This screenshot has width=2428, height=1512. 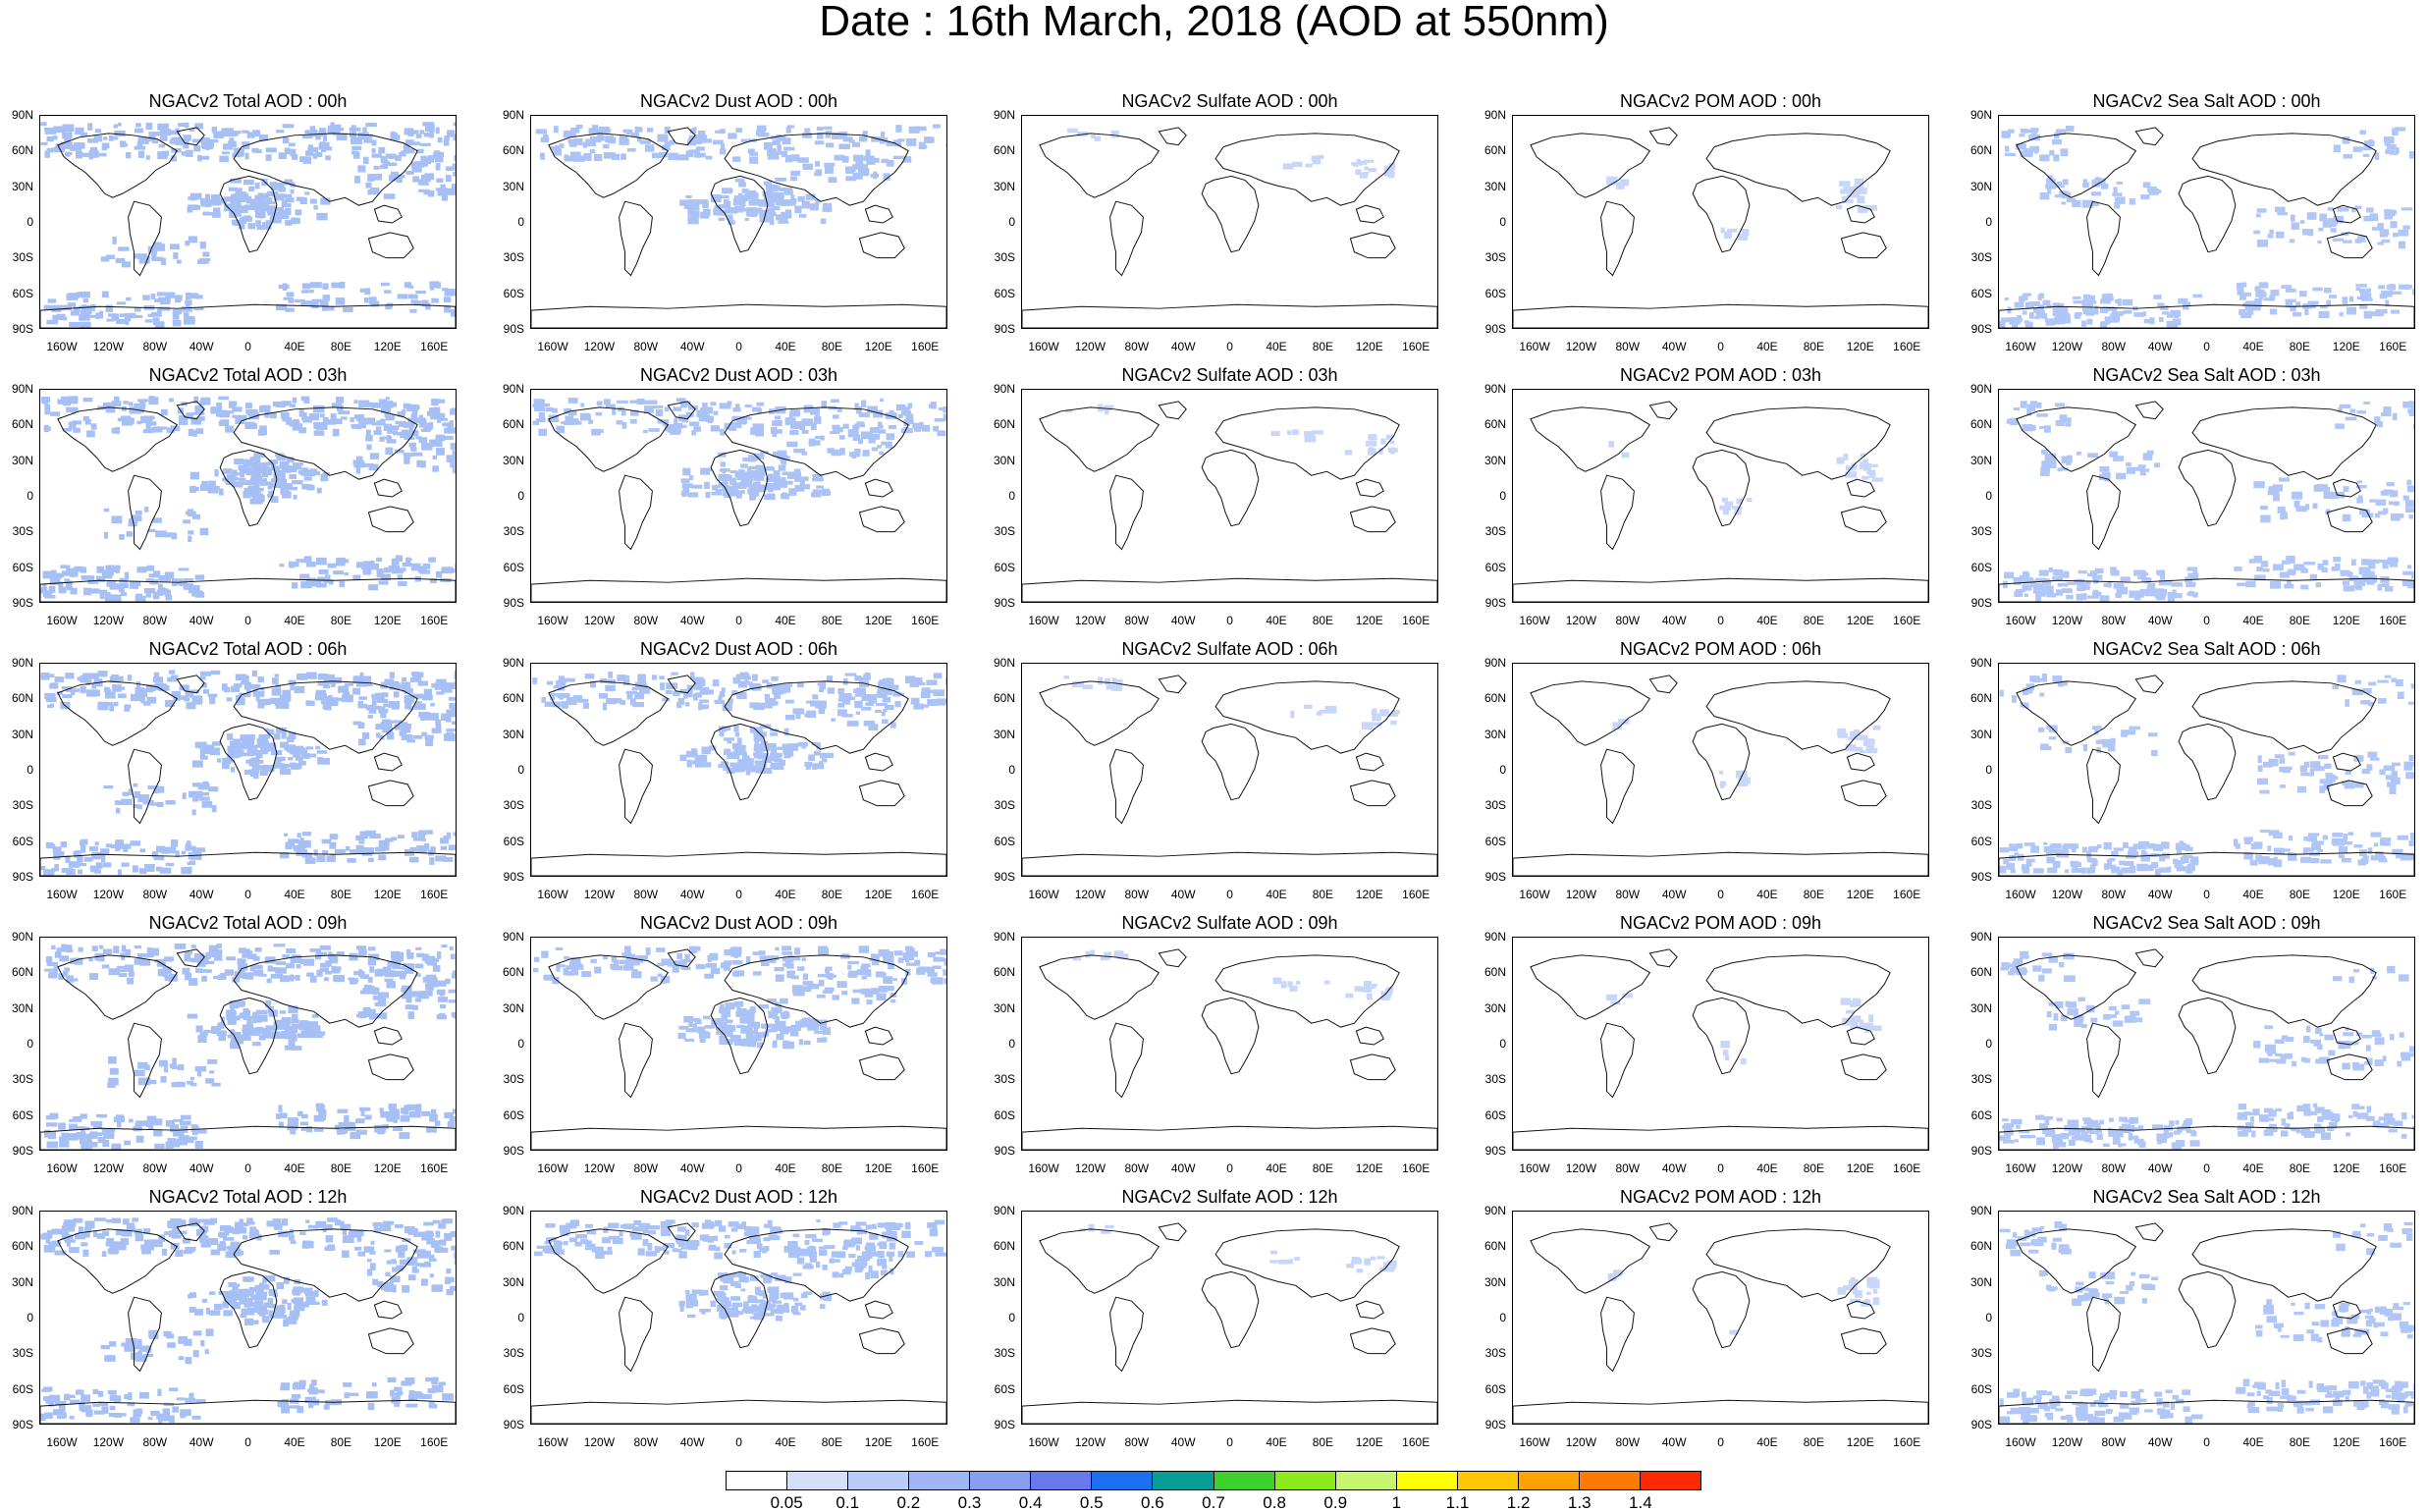 What do you see at coordinates (435, 620) in the screenshot?
I see `lon-tick-label: 160E` at bounding box center [435, 620].